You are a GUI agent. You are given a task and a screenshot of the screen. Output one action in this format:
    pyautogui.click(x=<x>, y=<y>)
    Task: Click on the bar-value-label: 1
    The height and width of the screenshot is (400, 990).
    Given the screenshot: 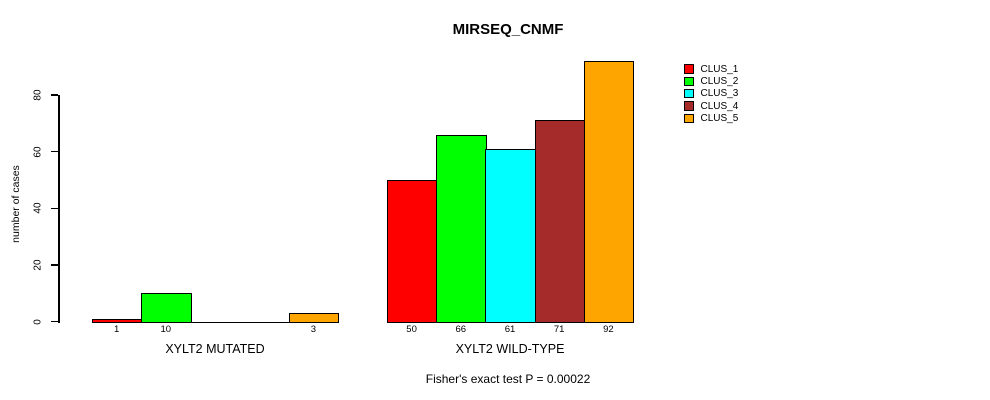 What is the action you would take?
    pyautogui.click(x=116, y=329)
    